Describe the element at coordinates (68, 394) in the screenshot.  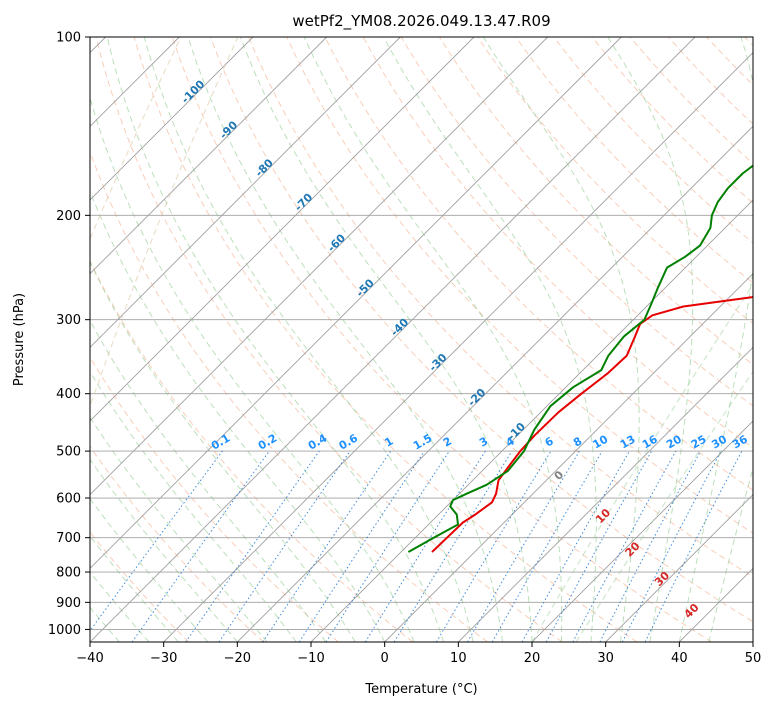
I see `y-tick-label: 400` at that location.